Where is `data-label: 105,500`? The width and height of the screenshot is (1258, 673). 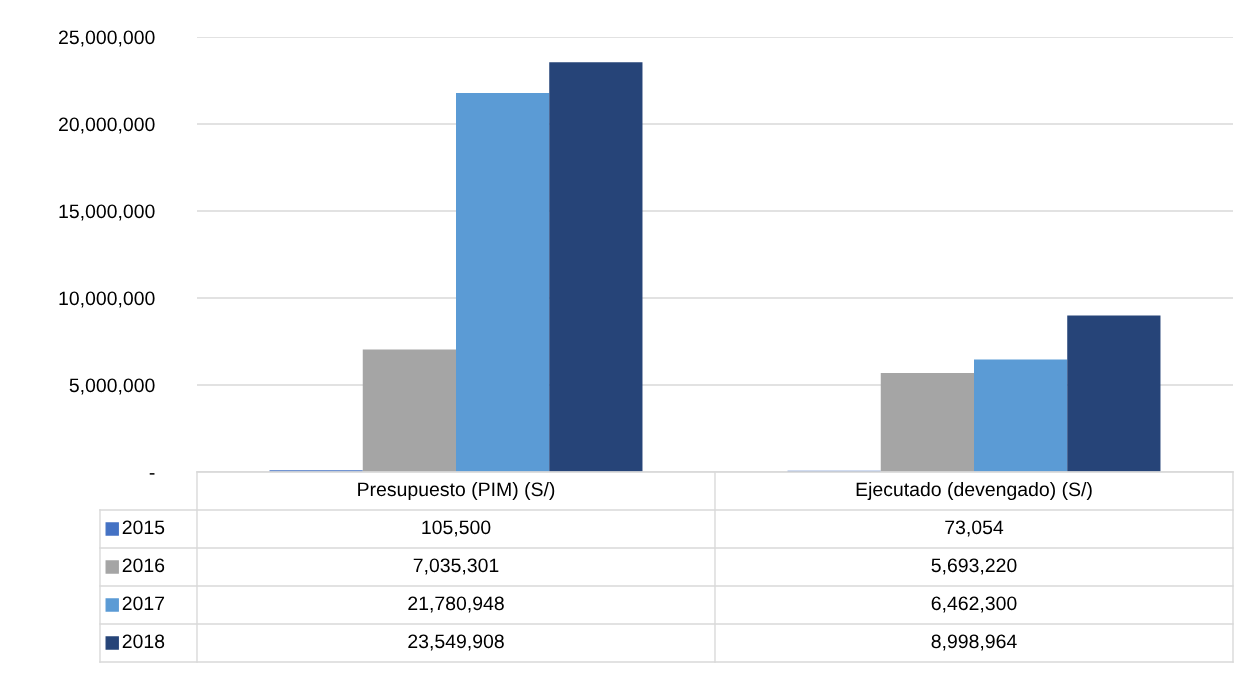 data-label: 105,500 is located at coordinates (456, 528).